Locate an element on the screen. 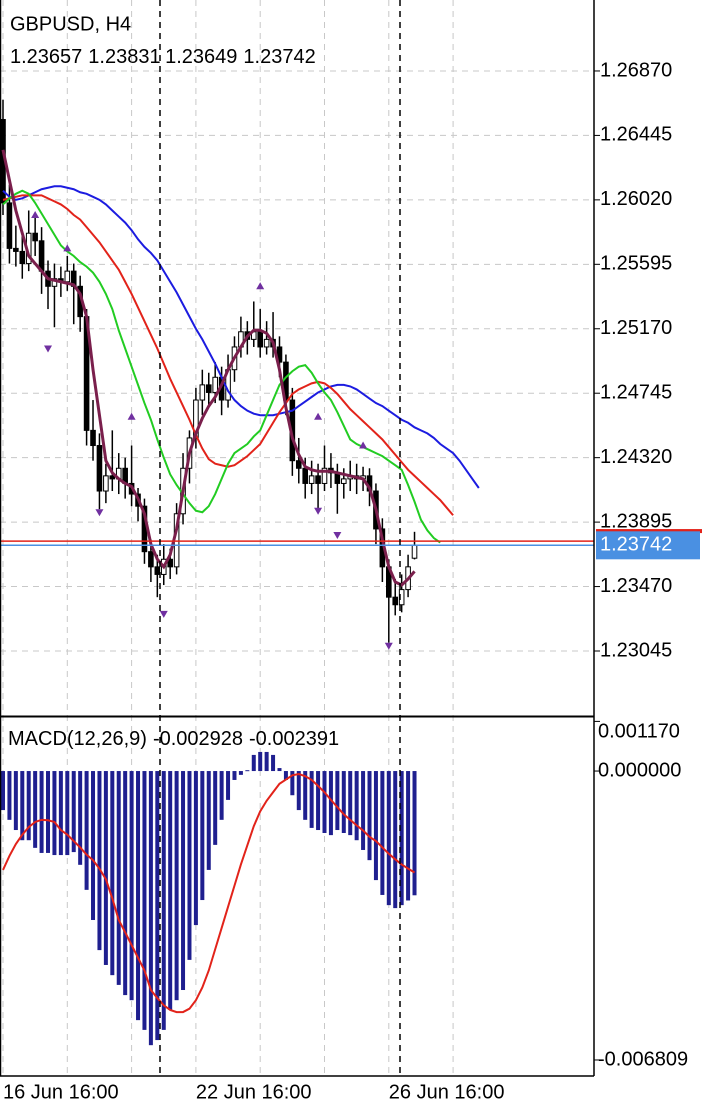 The height and width of the screenshot is (1108, 720). chart-title: GBPUSD, H4 is located at coordinates (70, 24).